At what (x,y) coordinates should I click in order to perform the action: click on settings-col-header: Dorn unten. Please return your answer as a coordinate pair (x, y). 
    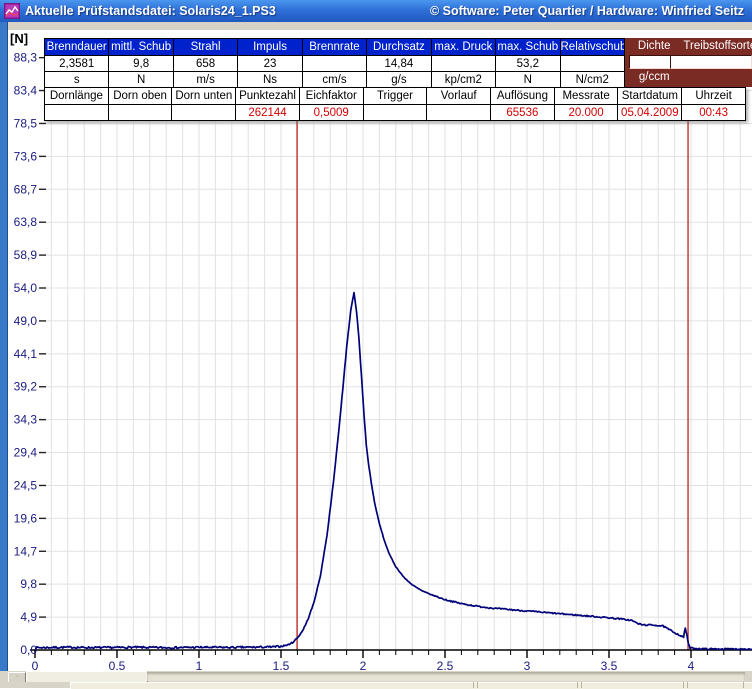
    Looking at the image, I should click on (204, 96).